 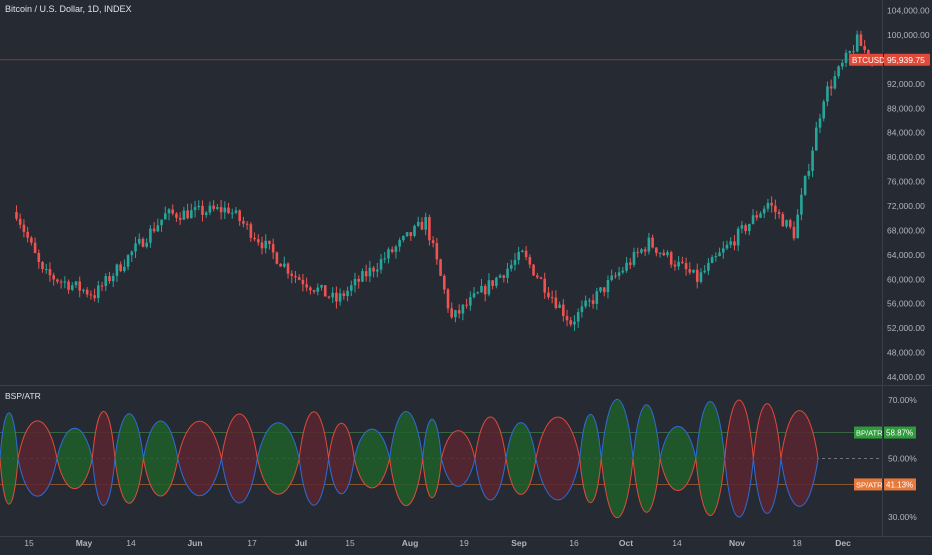 What do you see at coordinates (301, 543) in the screenshot?
I see `time-tick-label: Jul` at bounding box center [301, 543].